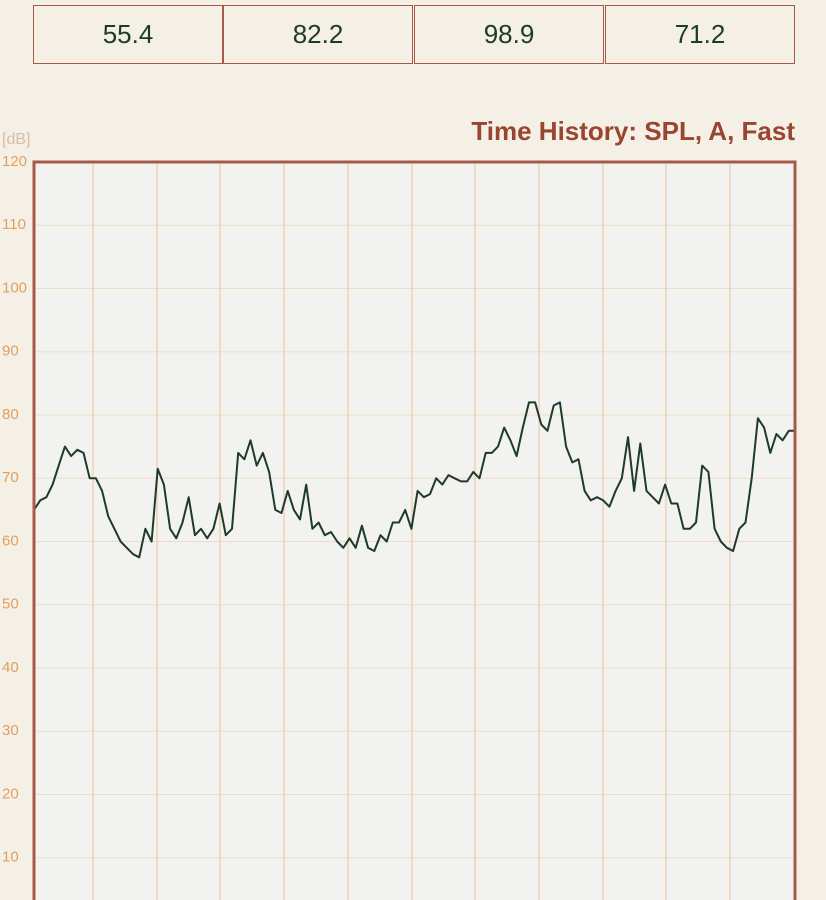 Image resolution: width=826 pixels, height=900 pixels. What do you see at coordinates (10, 351) in the screenshot?
I see `y-tick-label: 90` at bounding box center [10, 351].